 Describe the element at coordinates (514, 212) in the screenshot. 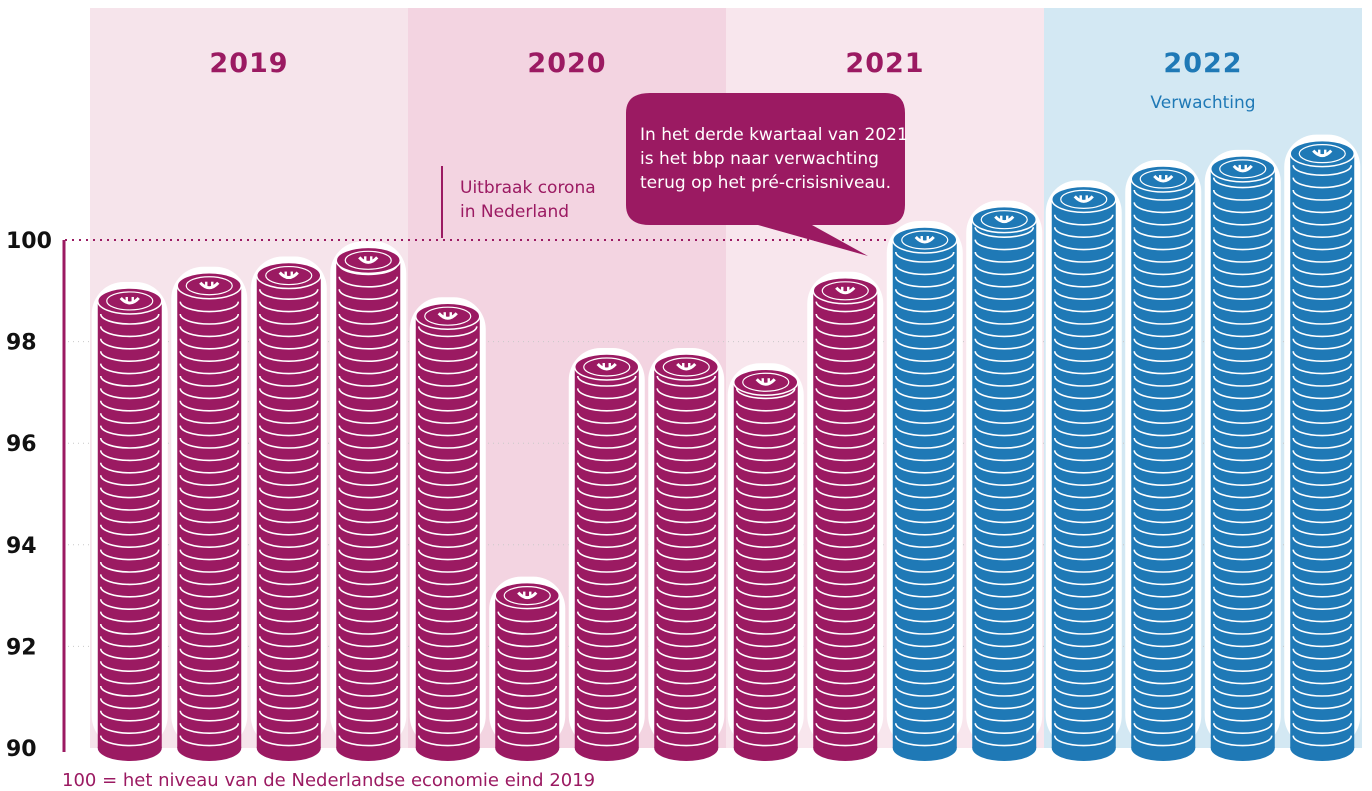

I see `corona-annotation: in Nederland` at that location.